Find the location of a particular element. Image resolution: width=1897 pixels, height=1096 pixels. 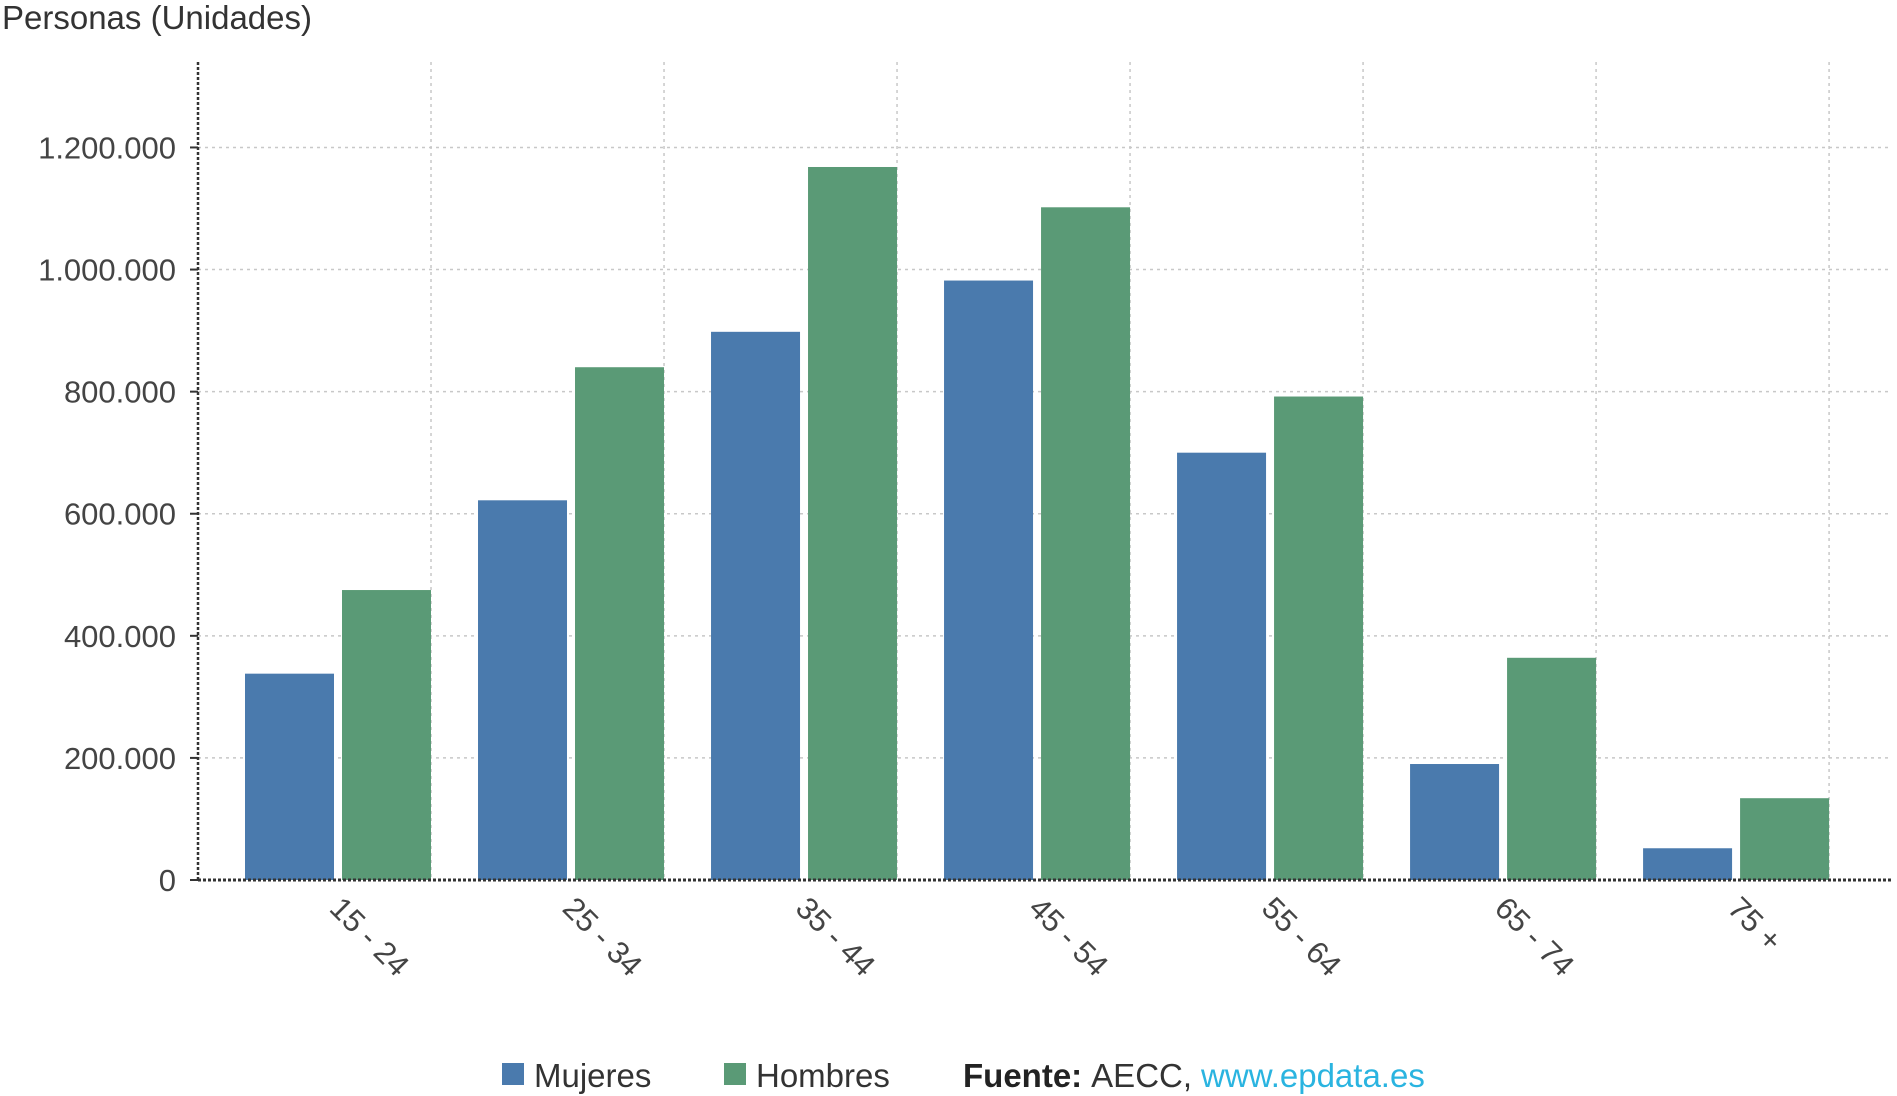

source-link: www.epdata.es is located at coordinates (1312, 1075).